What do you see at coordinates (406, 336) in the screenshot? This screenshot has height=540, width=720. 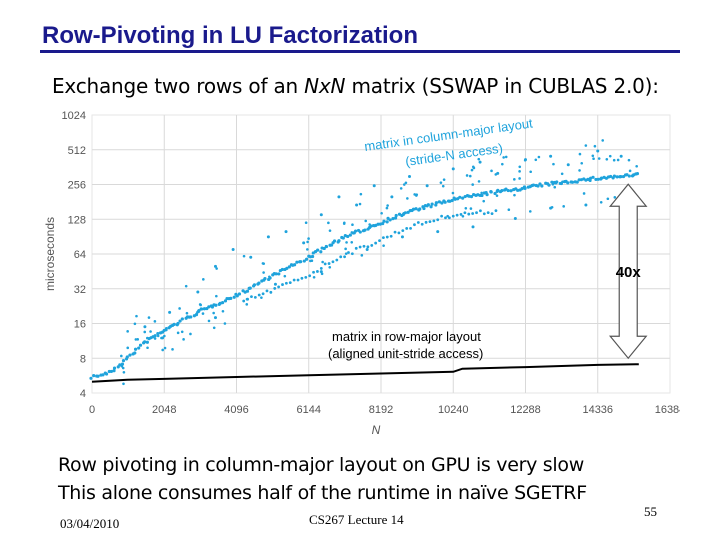 I see `row-major-label-line1: matrix in row-major layout` at bounding box center [406, 336].